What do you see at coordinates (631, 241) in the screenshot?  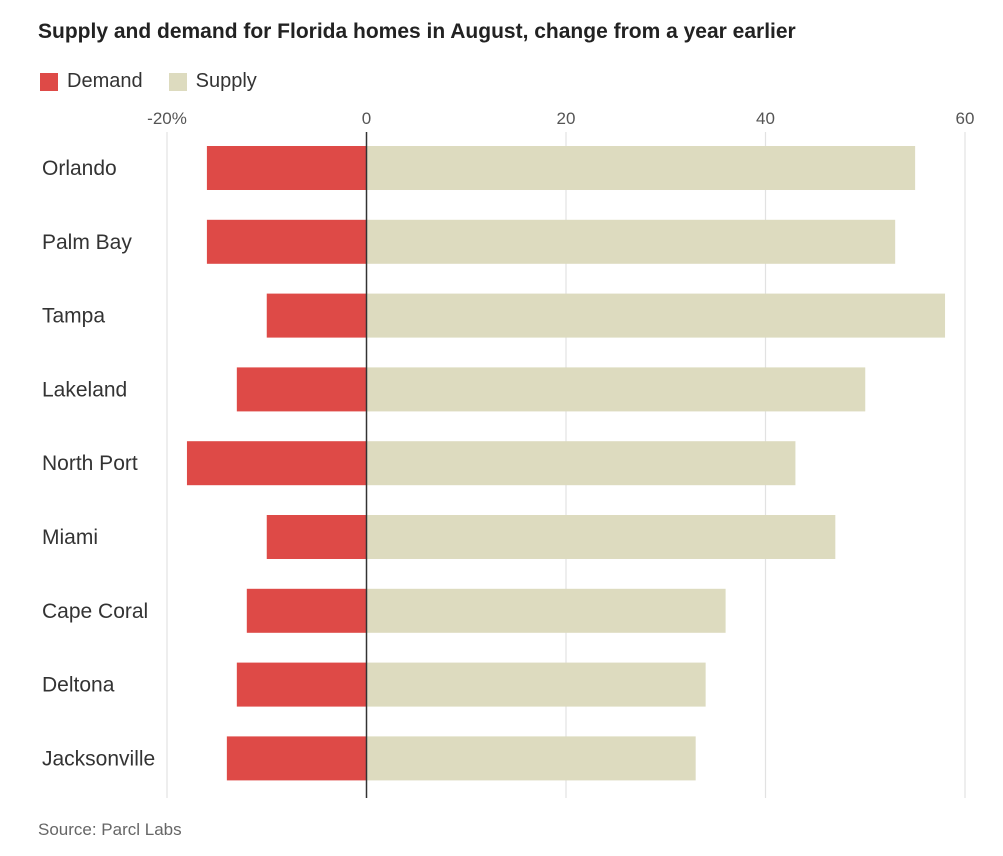 I see `bar-supply-palm-bay` at bounding box center [631, 241].